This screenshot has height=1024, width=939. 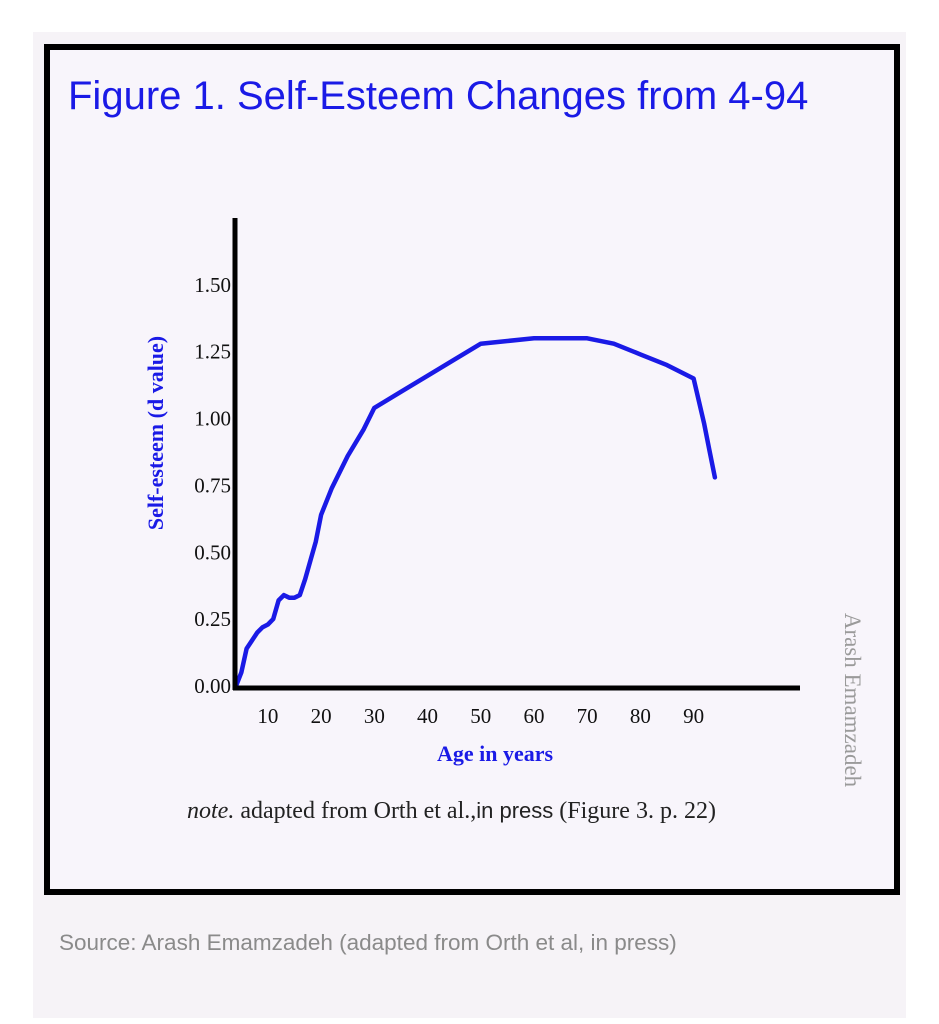 What do you see at coordinates (212, 686) in the screenshot?
I see `y-tick-label: 0.00` at bounding box center [212, 686].